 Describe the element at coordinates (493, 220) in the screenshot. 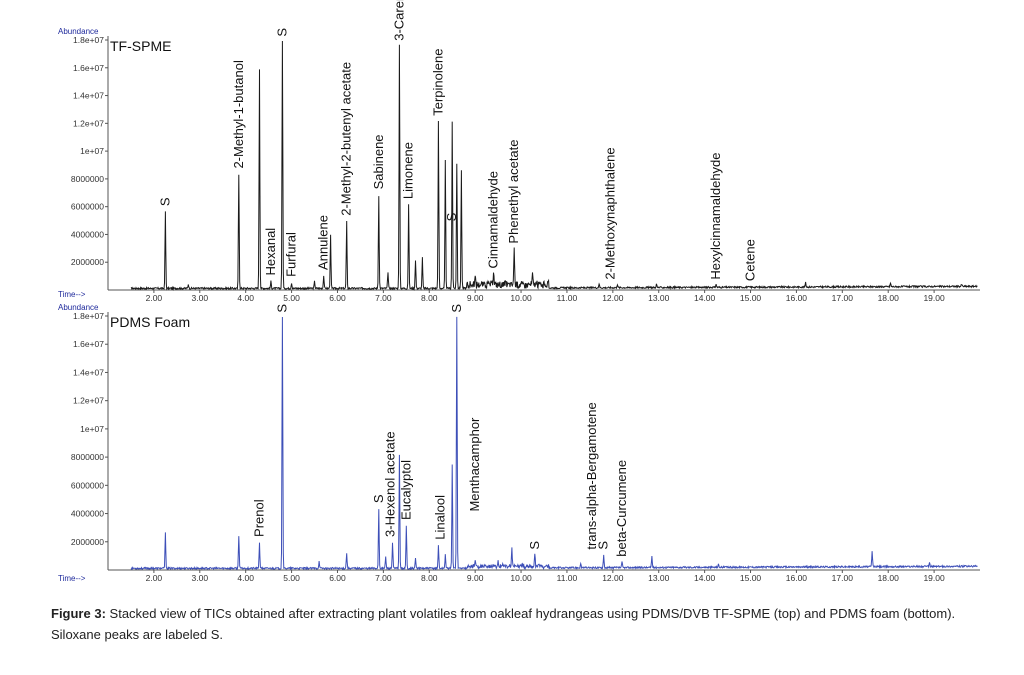

I see `peak-label: Cinnamaldehyde` at that location.